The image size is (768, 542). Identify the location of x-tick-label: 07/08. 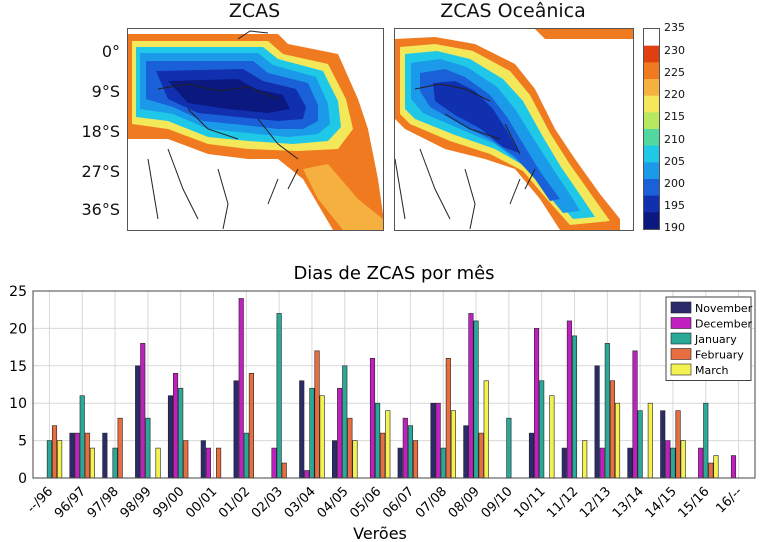
(431, 502).